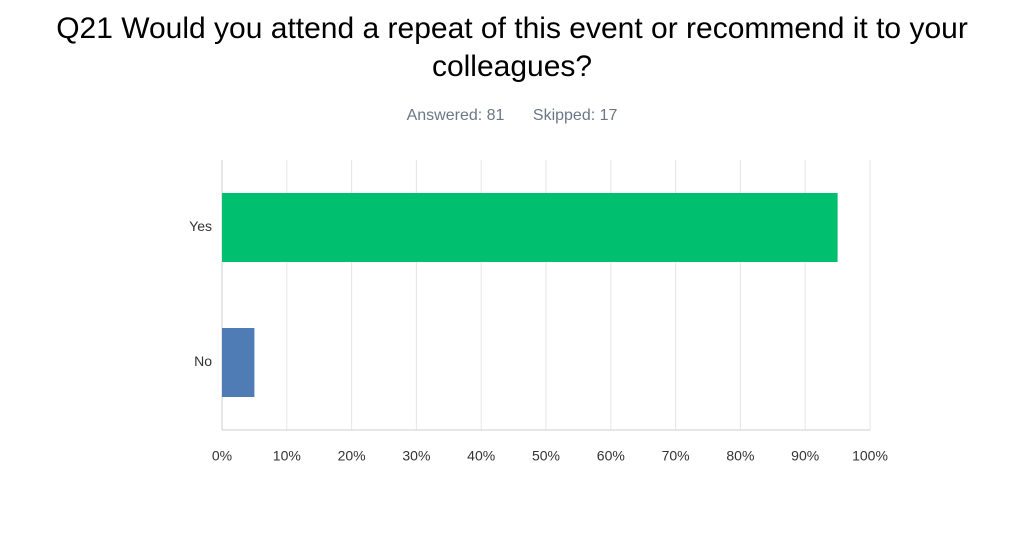  What do you see at coordinates (870, 456) in the screenshot?
I see `x-tick-label: 100%` at bounding box center [870, 456].